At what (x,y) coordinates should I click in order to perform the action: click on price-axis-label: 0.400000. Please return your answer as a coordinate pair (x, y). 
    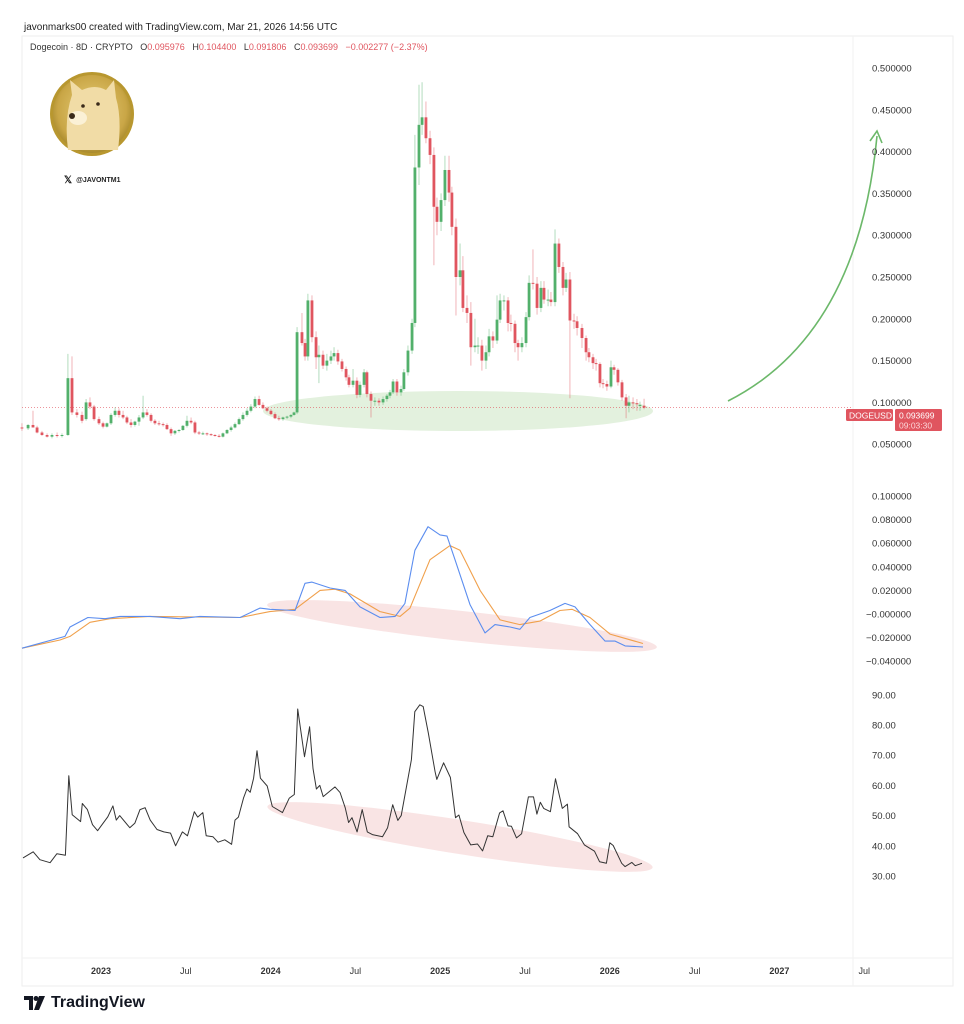
    Looking at the image, I should click on (892, 152).